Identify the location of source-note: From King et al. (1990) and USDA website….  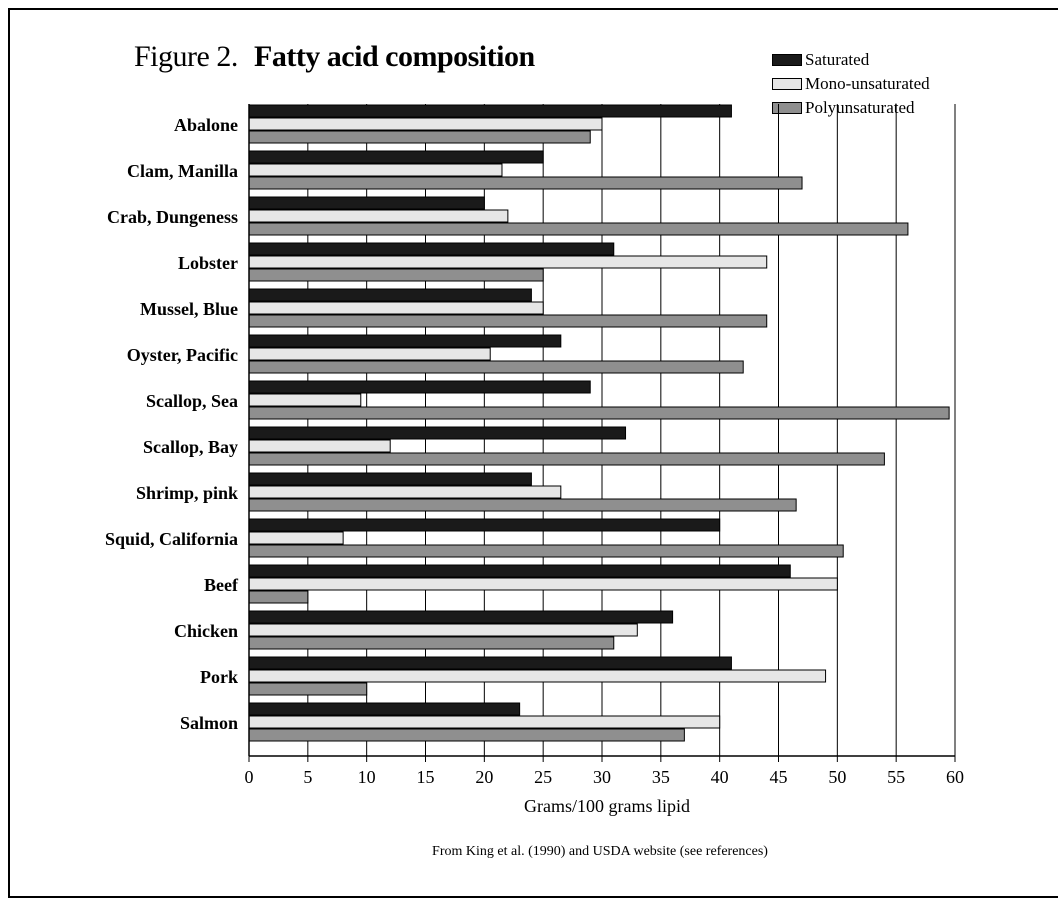
(600, 851).